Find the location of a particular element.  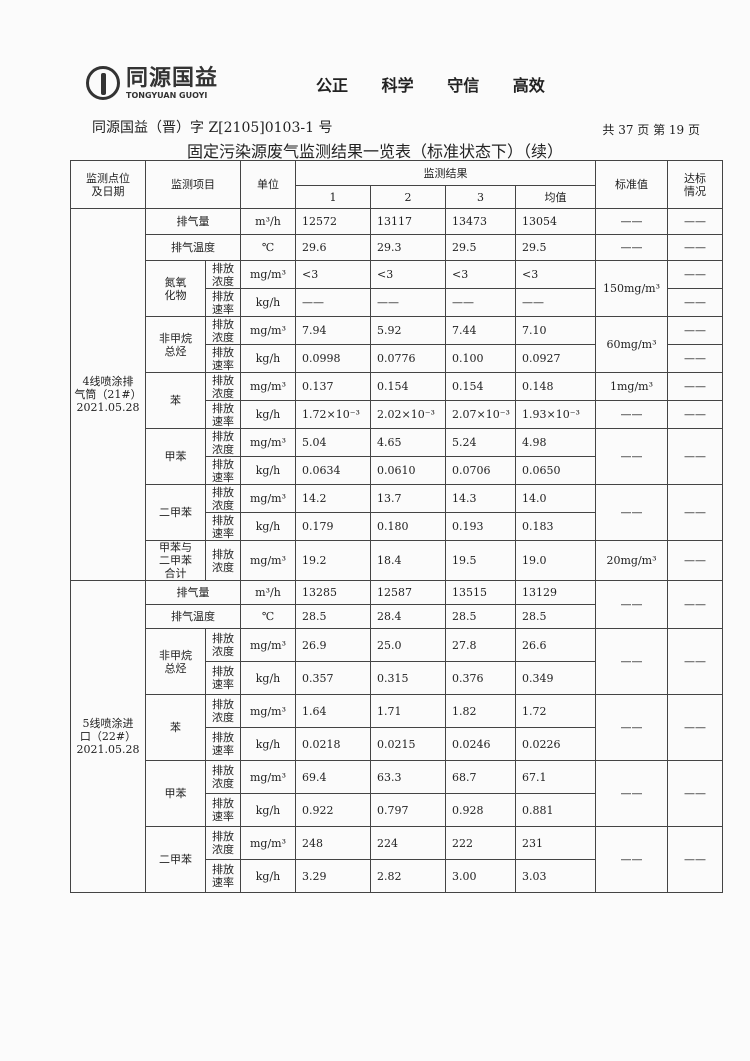

header-col-mean: 均值 is located at coordinates (555, 197).